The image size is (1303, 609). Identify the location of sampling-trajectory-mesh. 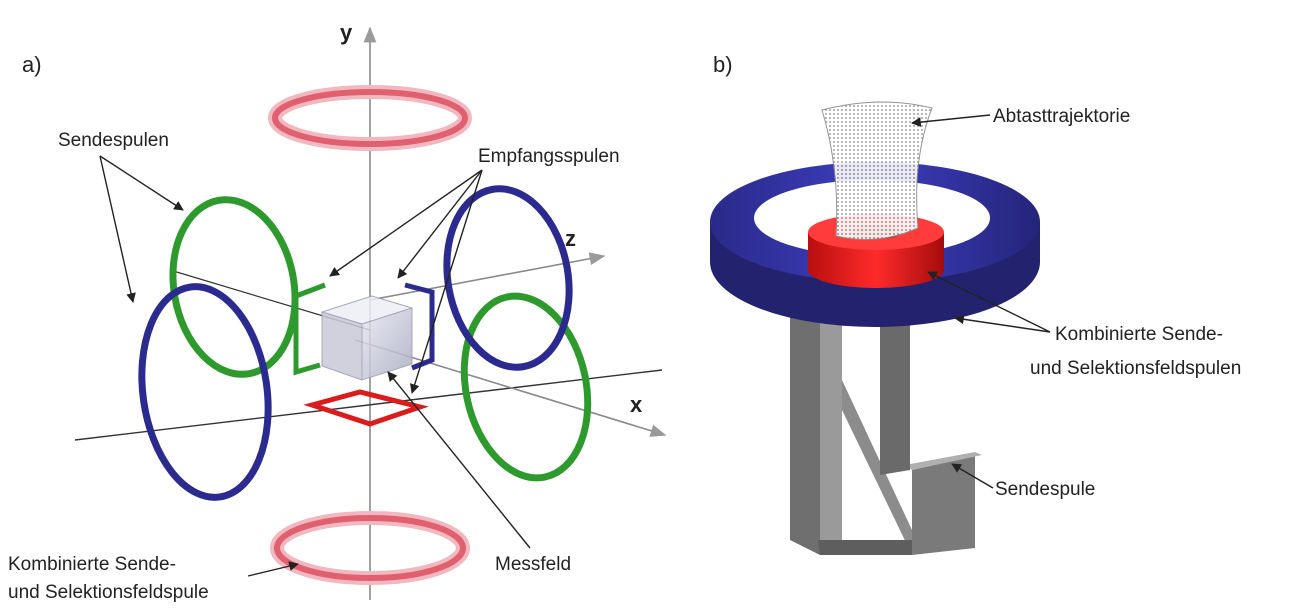
(877, 171).